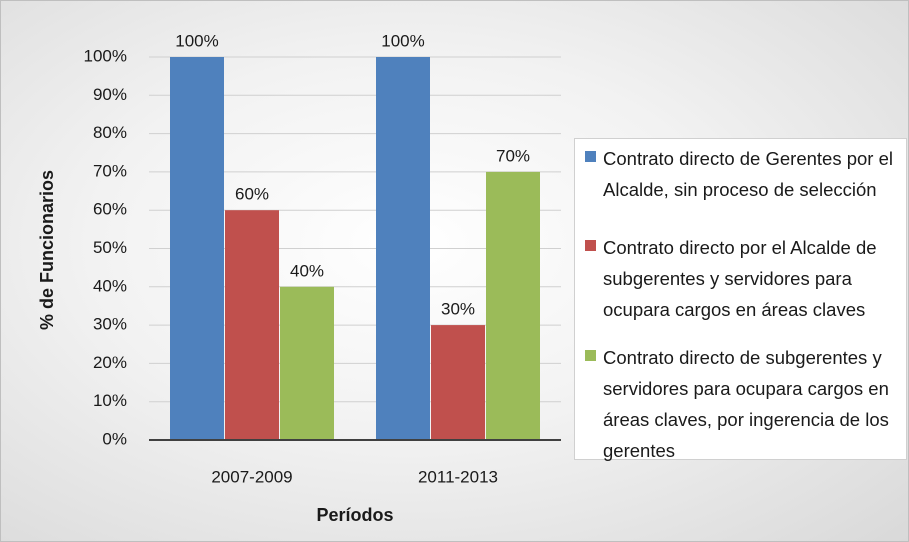  What do you see at coordinates (110, 247) in the screenshot?
I see `y-tick-label: 50%` at bounding box center [110, 247].